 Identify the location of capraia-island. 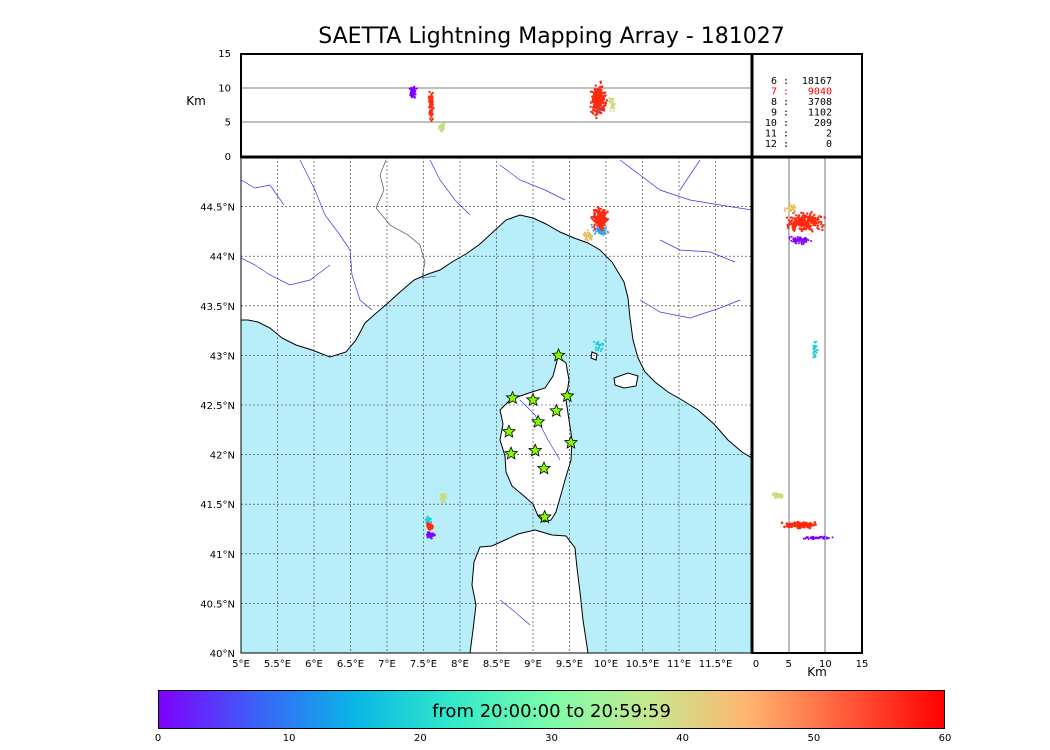
(594, 356).